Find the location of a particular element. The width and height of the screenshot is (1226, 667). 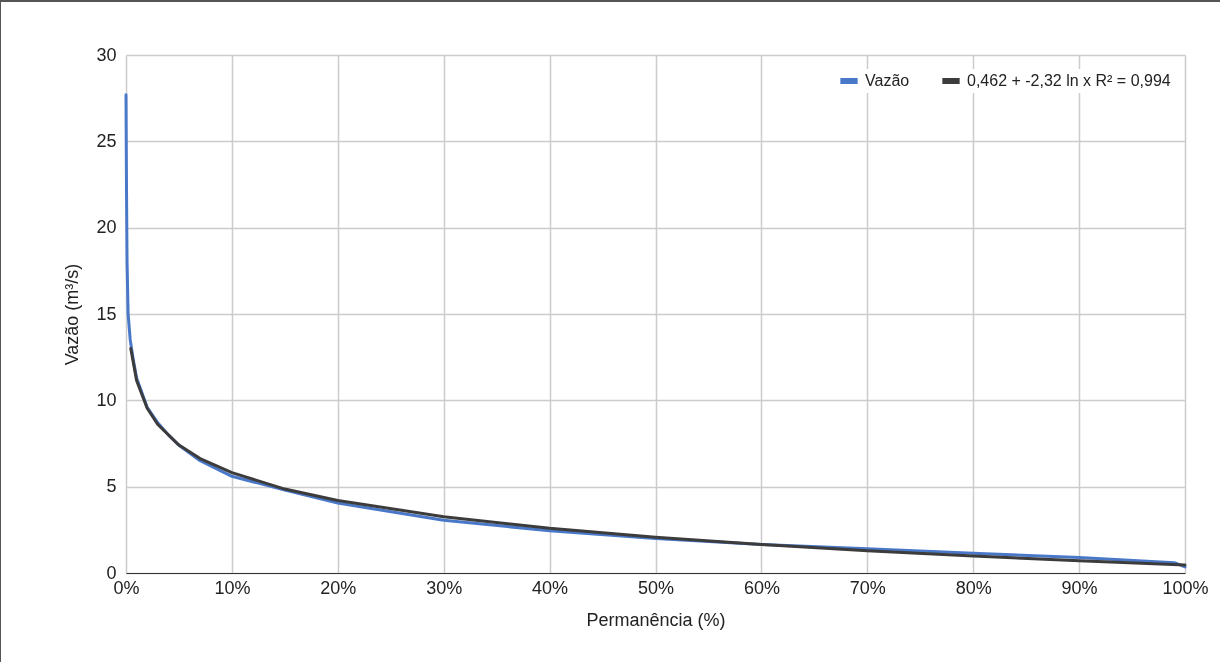

y-tick-label: 15 is located at coordinates (106, 313).